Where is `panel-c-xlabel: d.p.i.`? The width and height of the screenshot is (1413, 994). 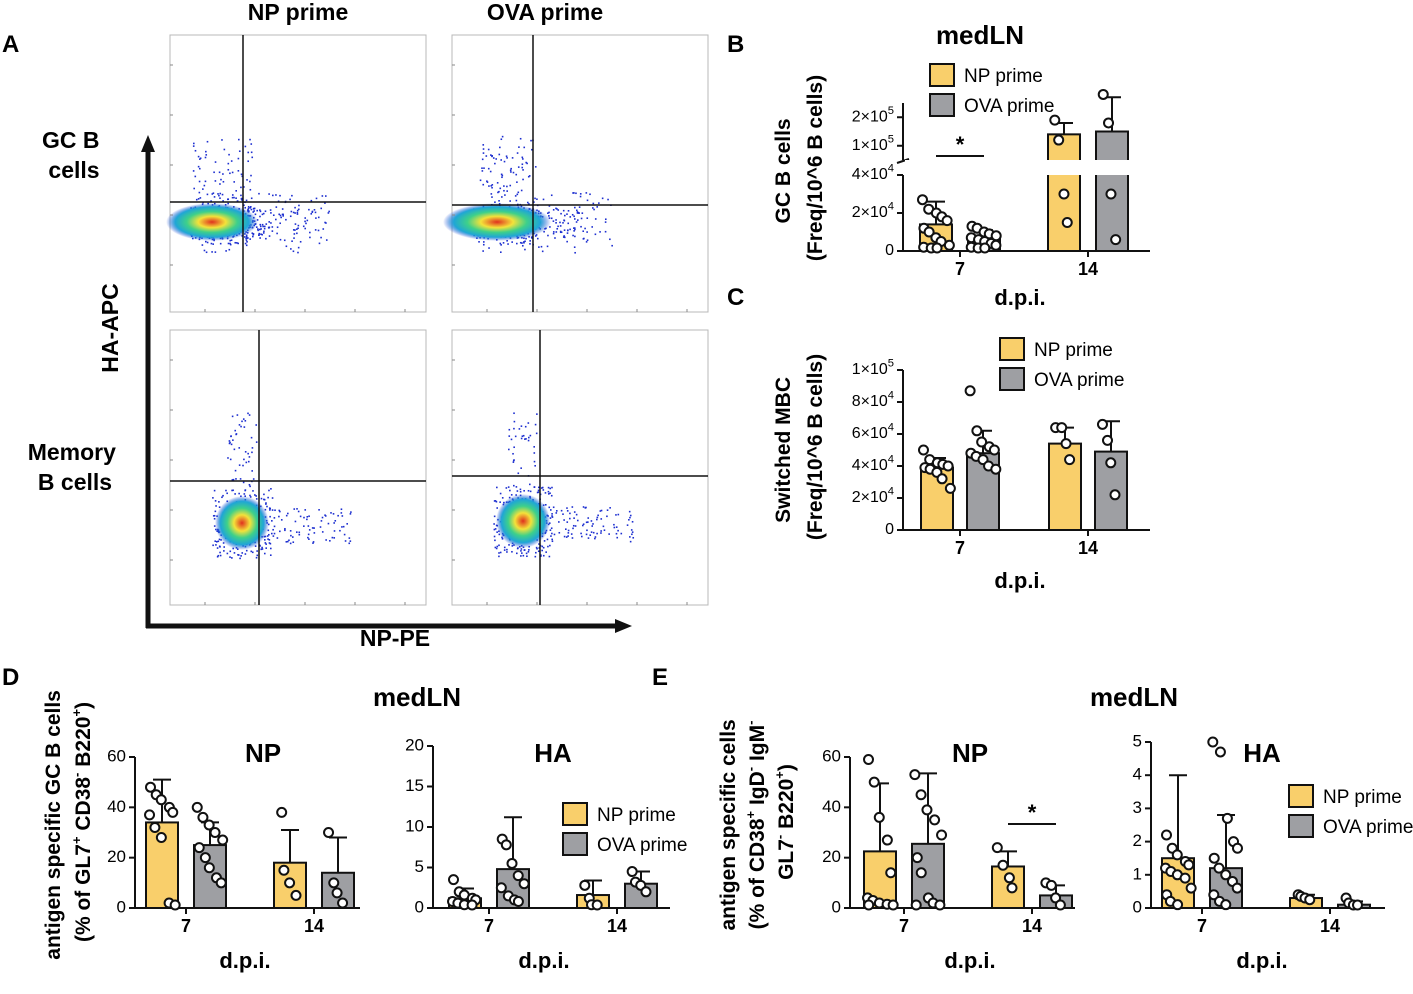 panel-c-xlabel: d.p.i. is located at coordinates (1019, 580).